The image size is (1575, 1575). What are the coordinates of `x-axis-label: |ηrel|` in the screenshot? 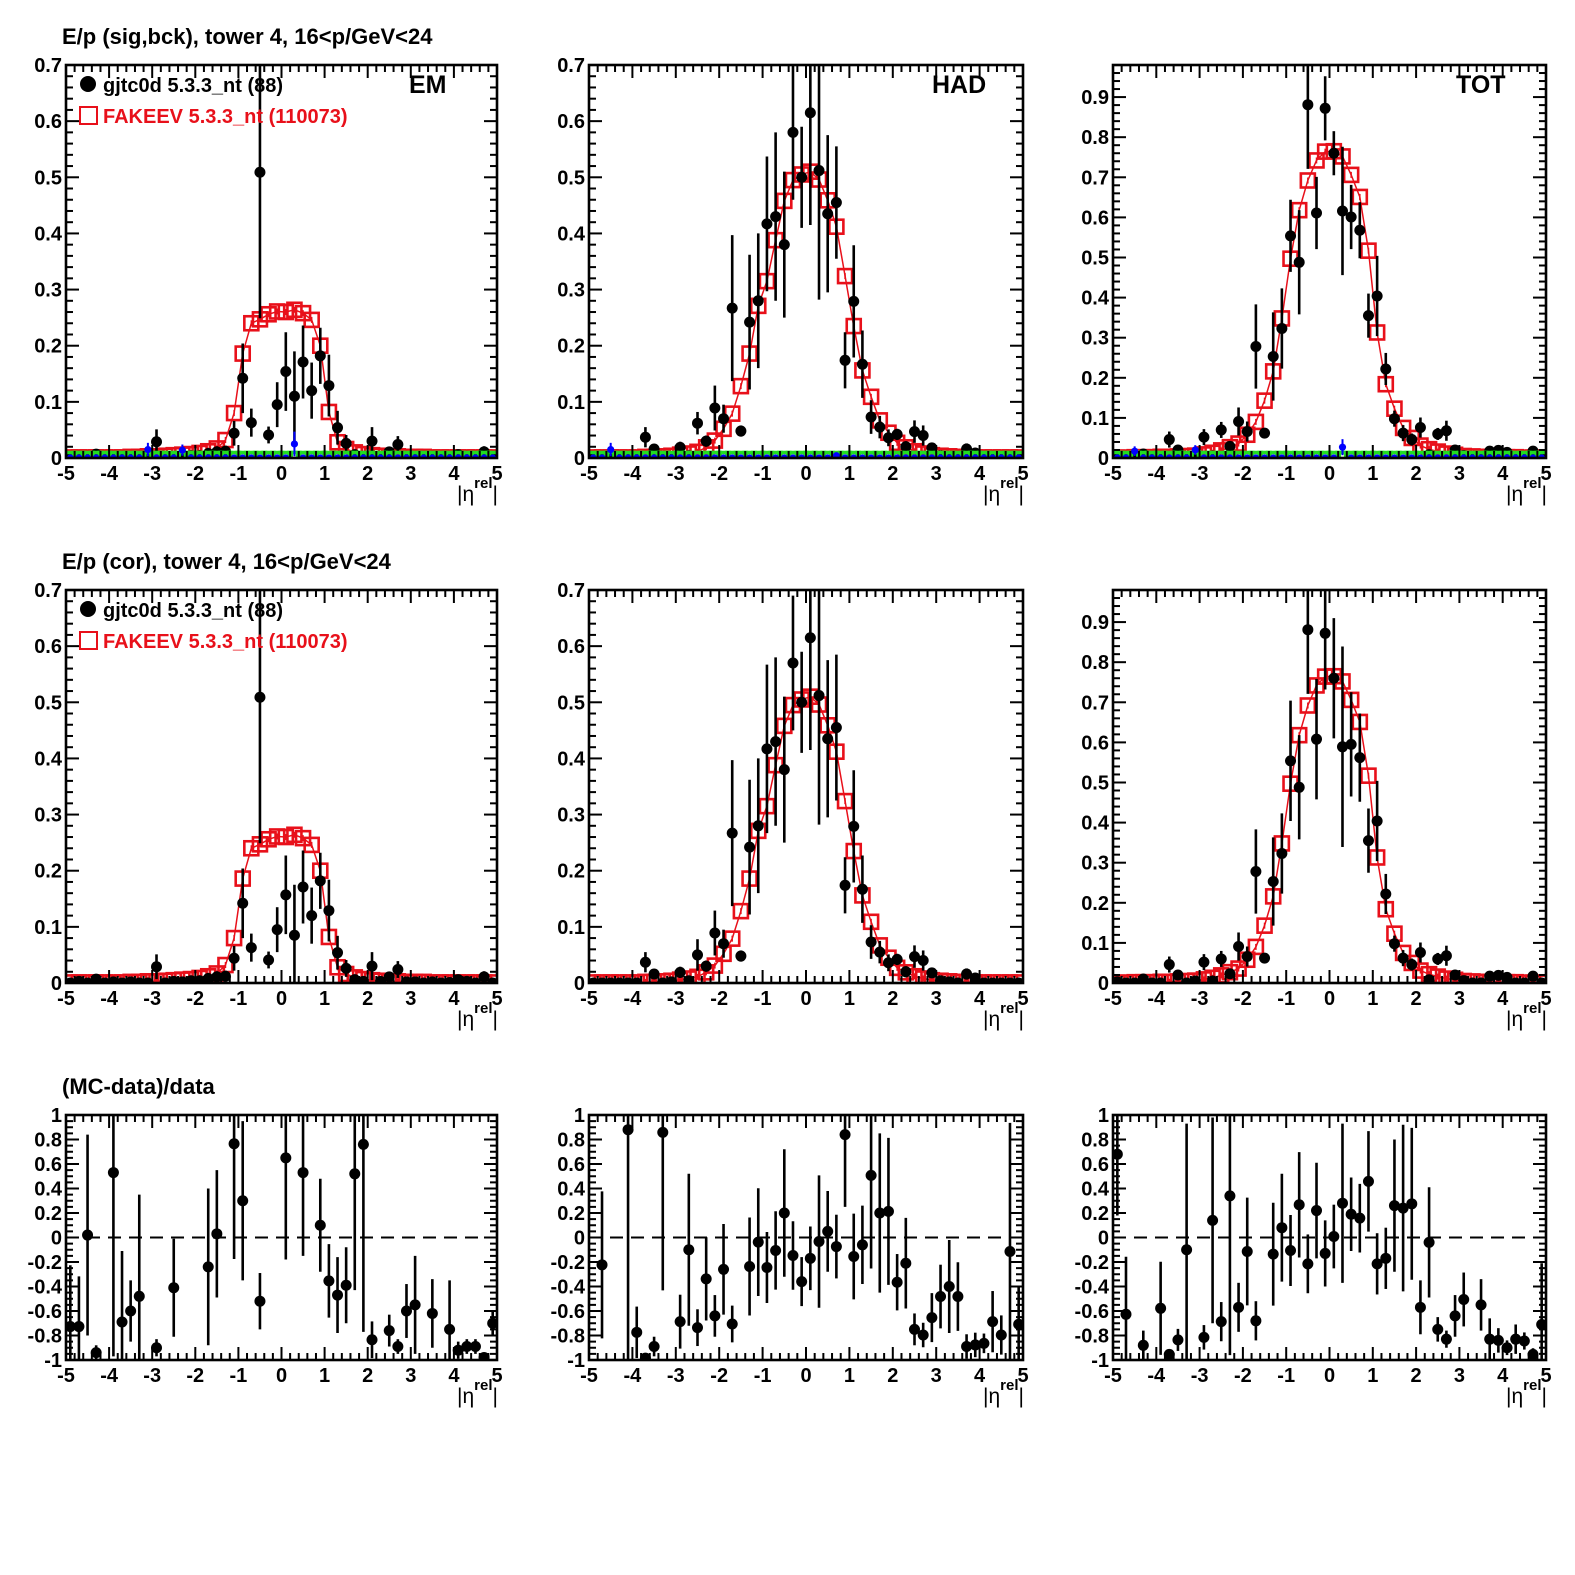 It's located at (477, 1392).